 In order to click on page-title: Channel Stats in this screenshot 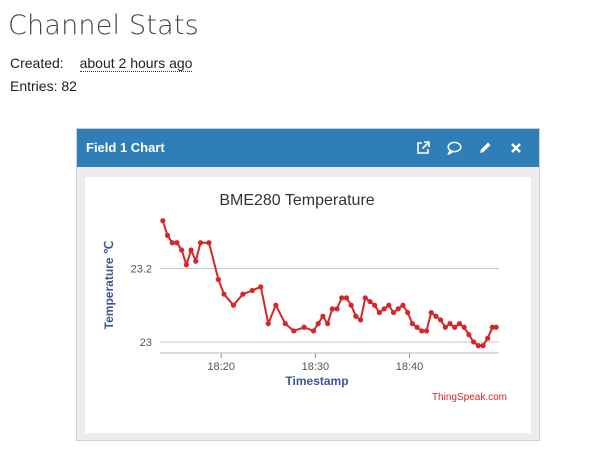, I will do `click(103, 25)`.